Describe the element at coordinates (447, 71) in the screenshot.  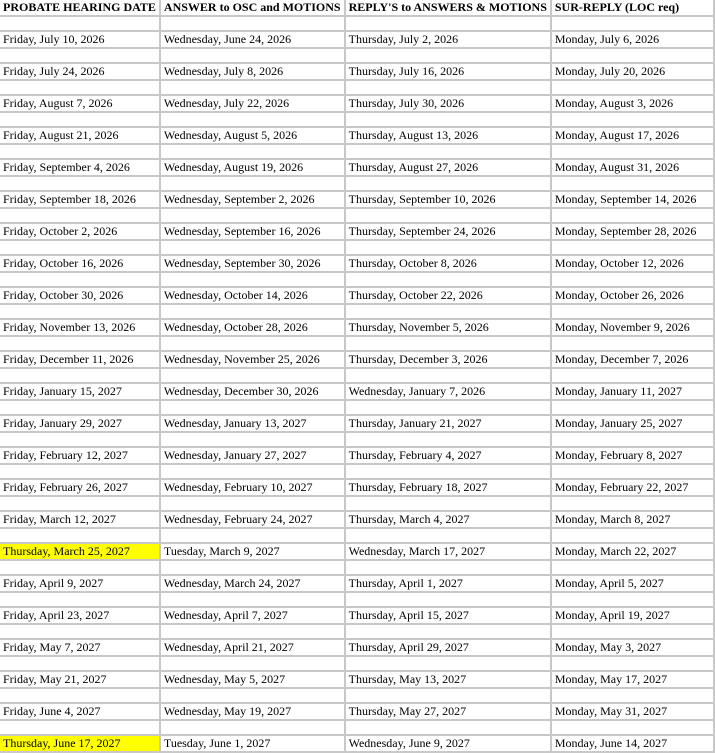
I see `reply-date-cell: Thursday, July 16, 2026` at that location.